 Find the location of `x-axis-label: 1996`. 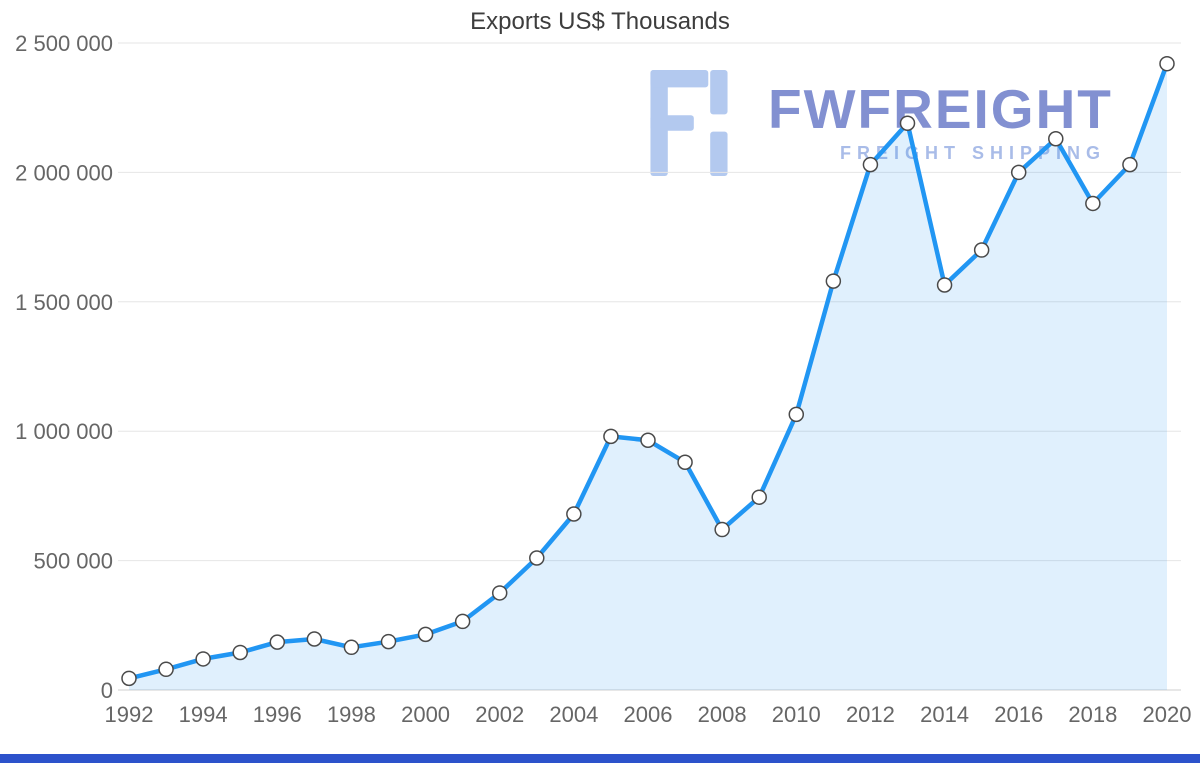

x-axis-label: 1996 is located at coordinates (277, 714).